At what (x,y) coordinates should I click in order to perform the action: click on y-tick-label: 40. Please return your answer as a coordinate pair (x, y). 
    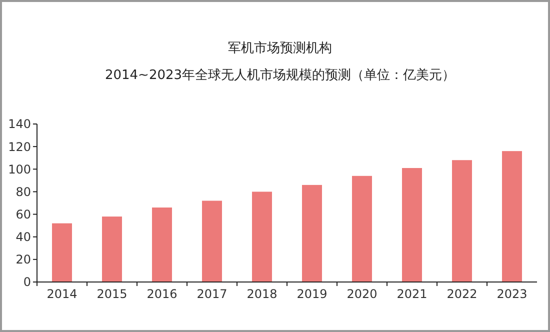
    Looking at the image, I should click on (23, 237).